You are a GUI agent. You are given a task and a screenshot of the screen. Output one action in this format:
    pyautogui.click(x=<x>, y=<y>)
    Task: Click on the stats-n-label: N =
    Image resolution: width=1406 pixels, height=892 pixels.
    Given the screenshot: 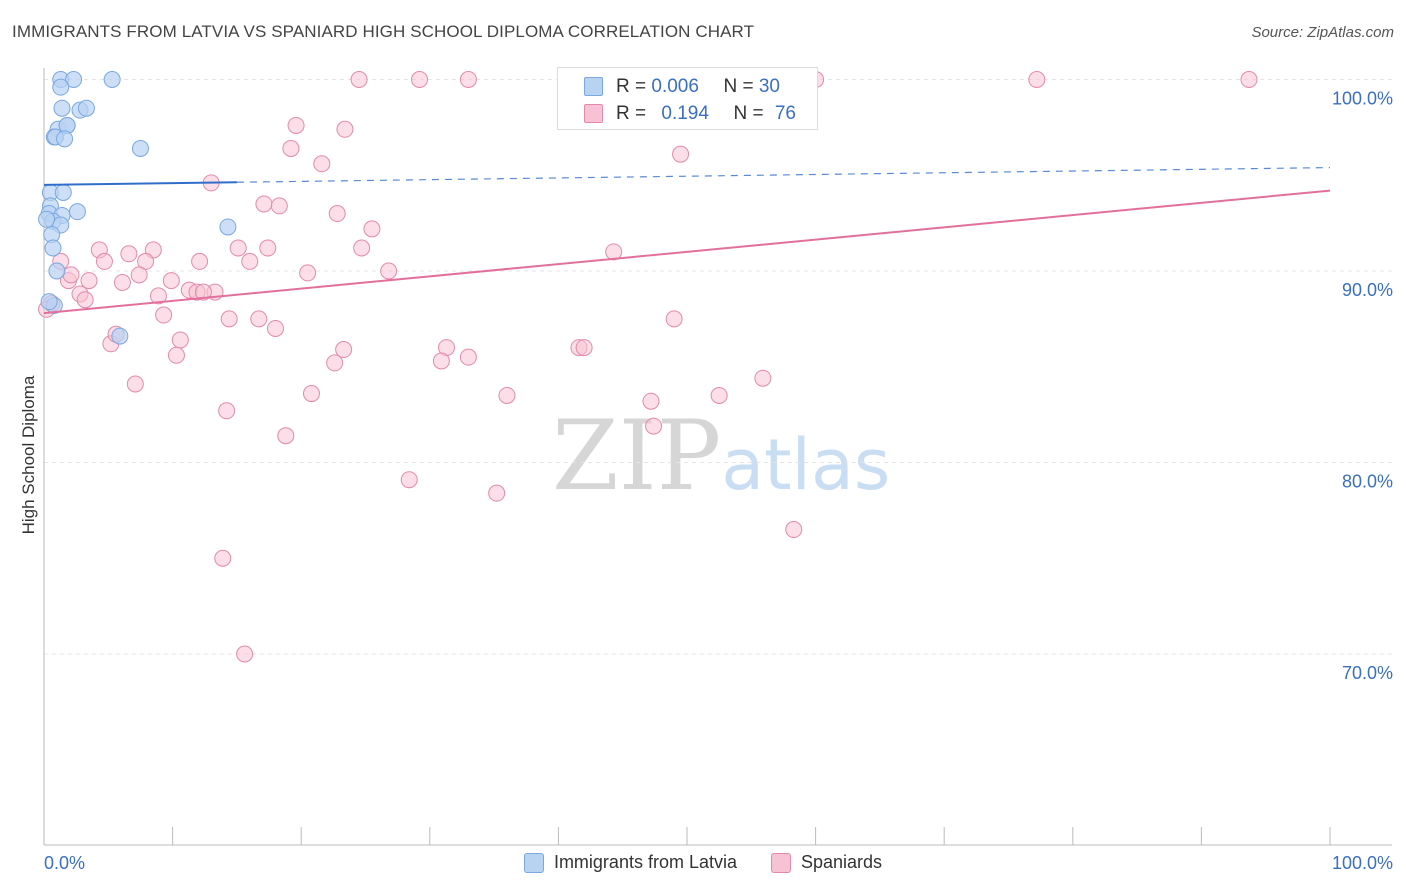 What is the action you would take?
    pyautogui.click(x=751, y=113)
    